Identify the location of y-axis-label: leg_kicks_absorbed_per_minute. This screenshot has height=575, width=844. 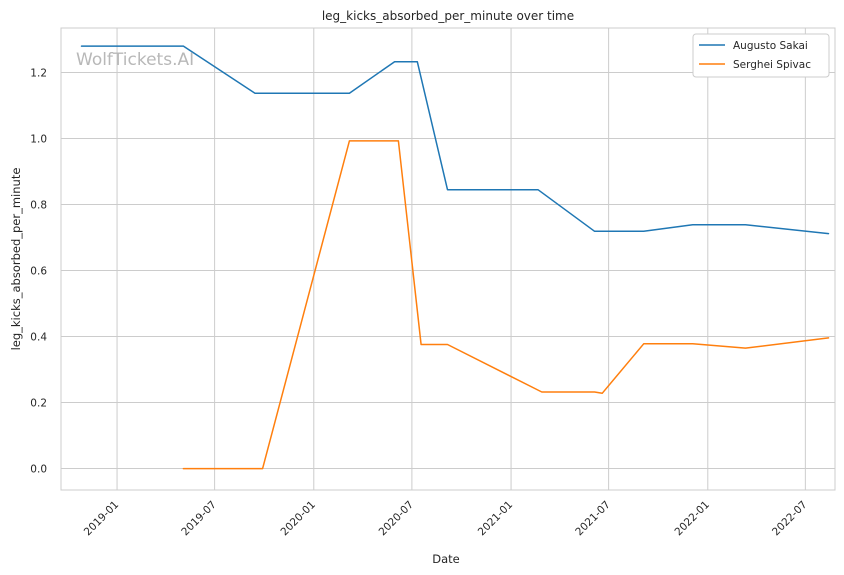
(16, 259).